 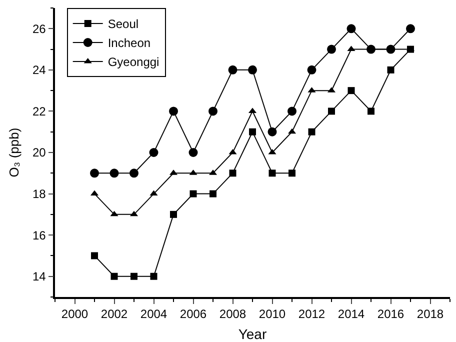 I want to click on legend-label: Gyeonggi, so click(x=134, y=62).